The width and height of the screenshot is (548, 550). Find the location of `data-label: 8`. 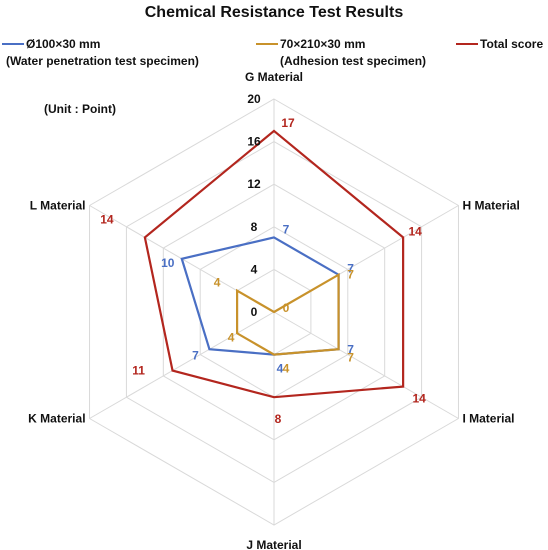

data-label: 8 is located at coordinates (278, 419).